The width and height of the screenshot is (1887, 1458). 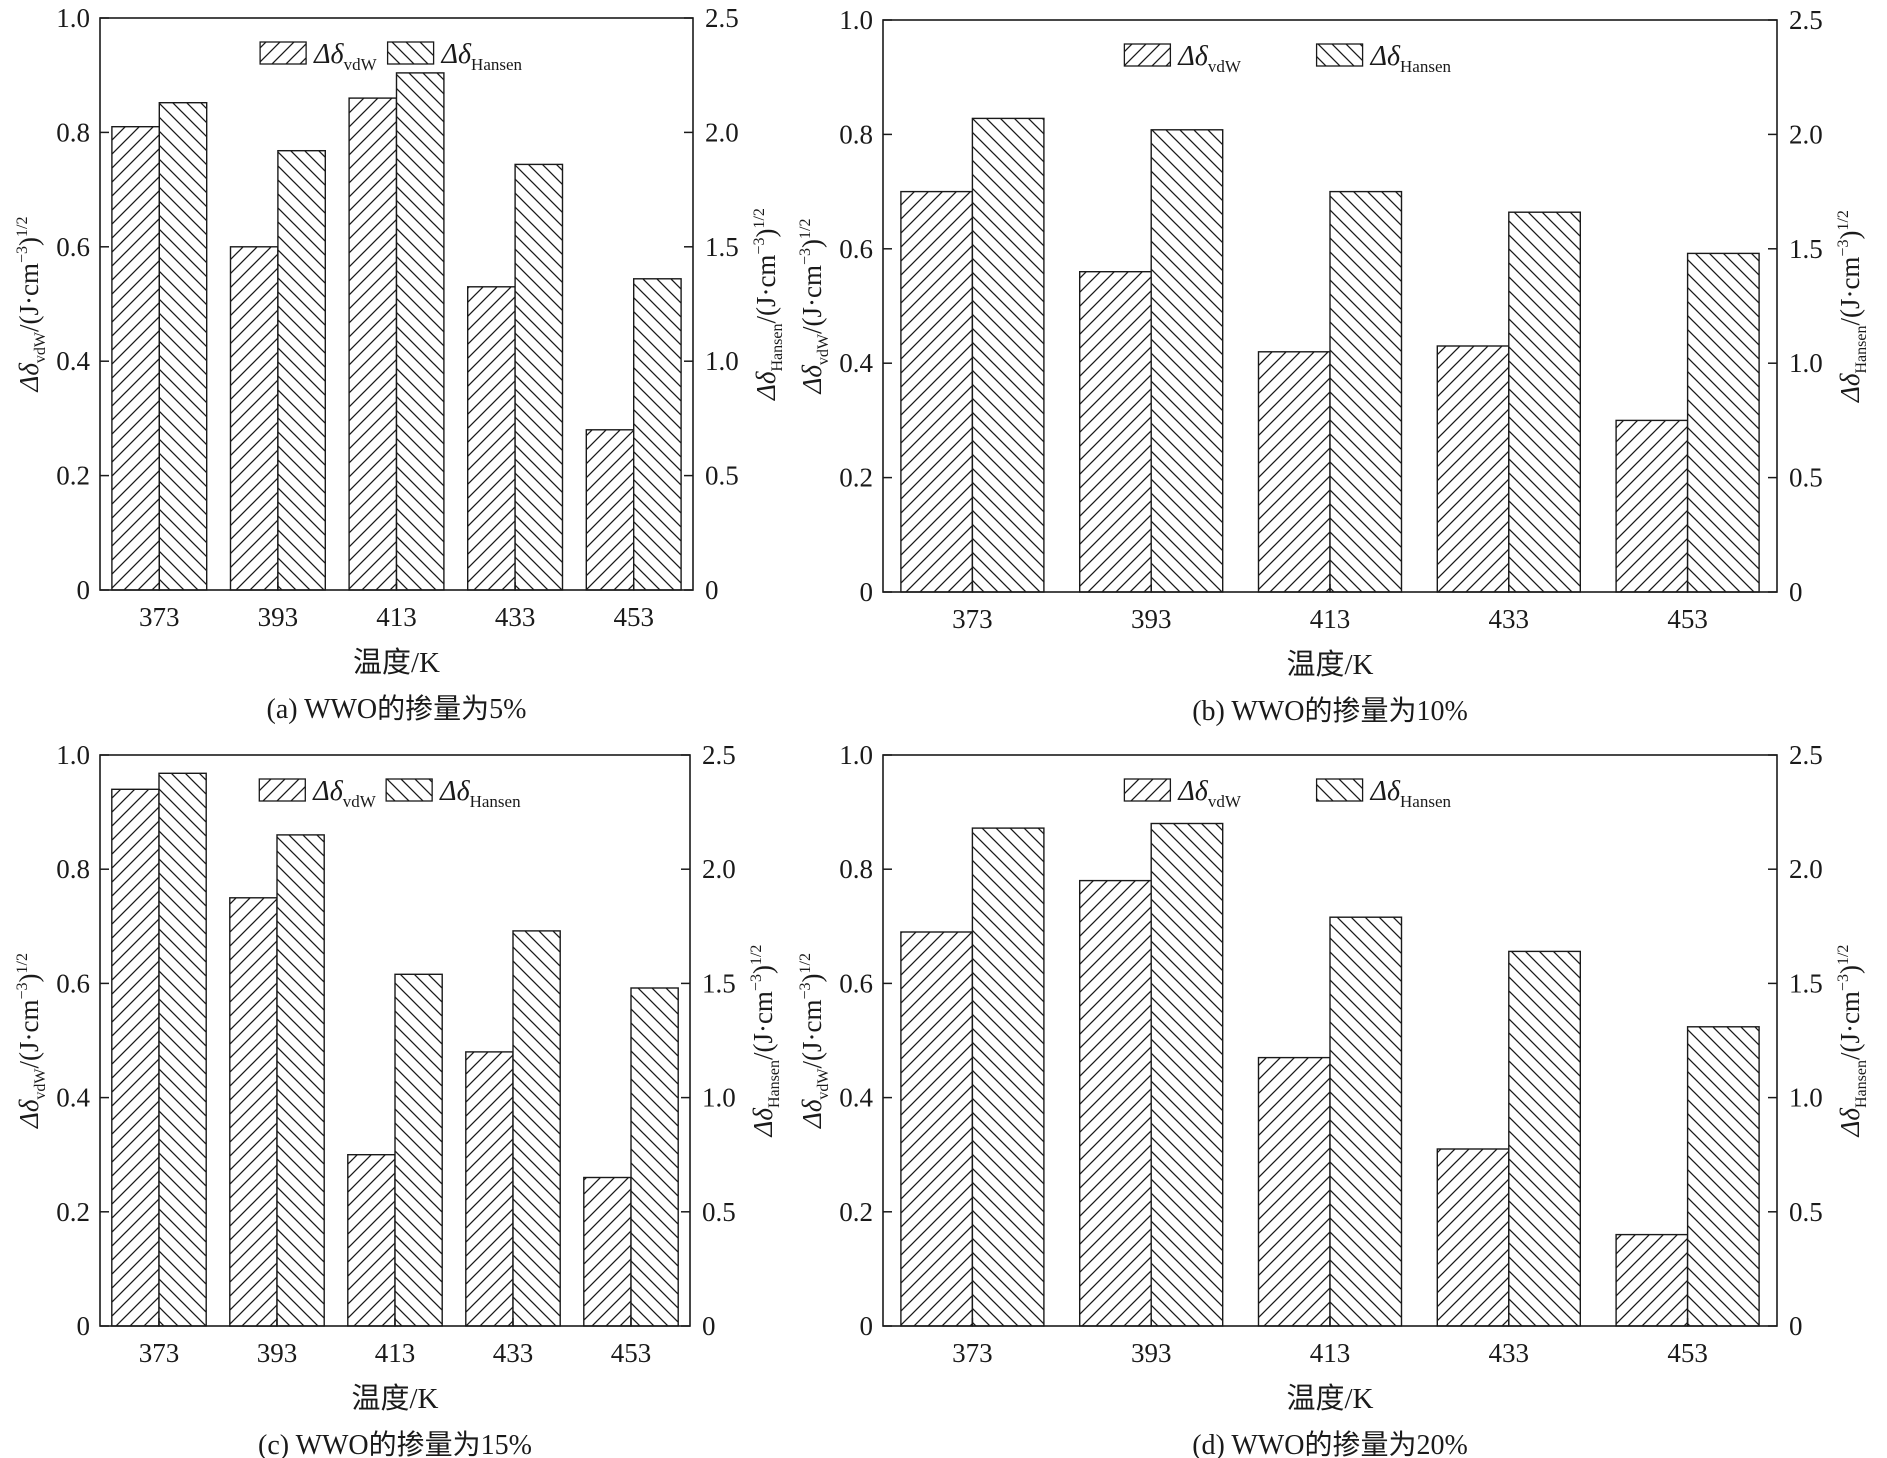 What do you see at coordinates (1330, 711) in the screenshot?
I see `panel-title: (b) WWO的掺量为10%` at bounding box center [1330, 711].